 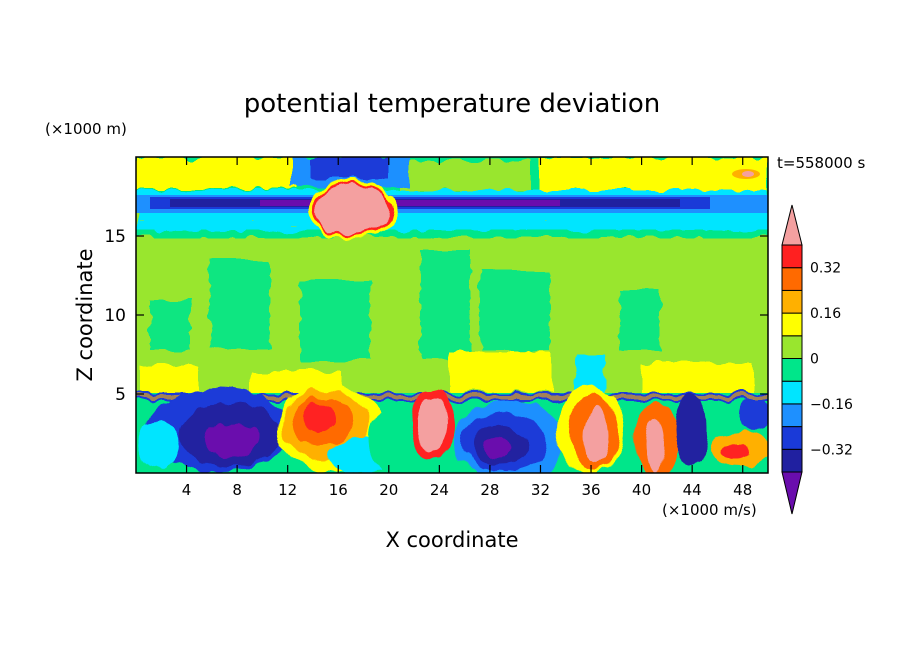 I want to click on heatmap-region-cyan-patch, so click(x=590, y=373).